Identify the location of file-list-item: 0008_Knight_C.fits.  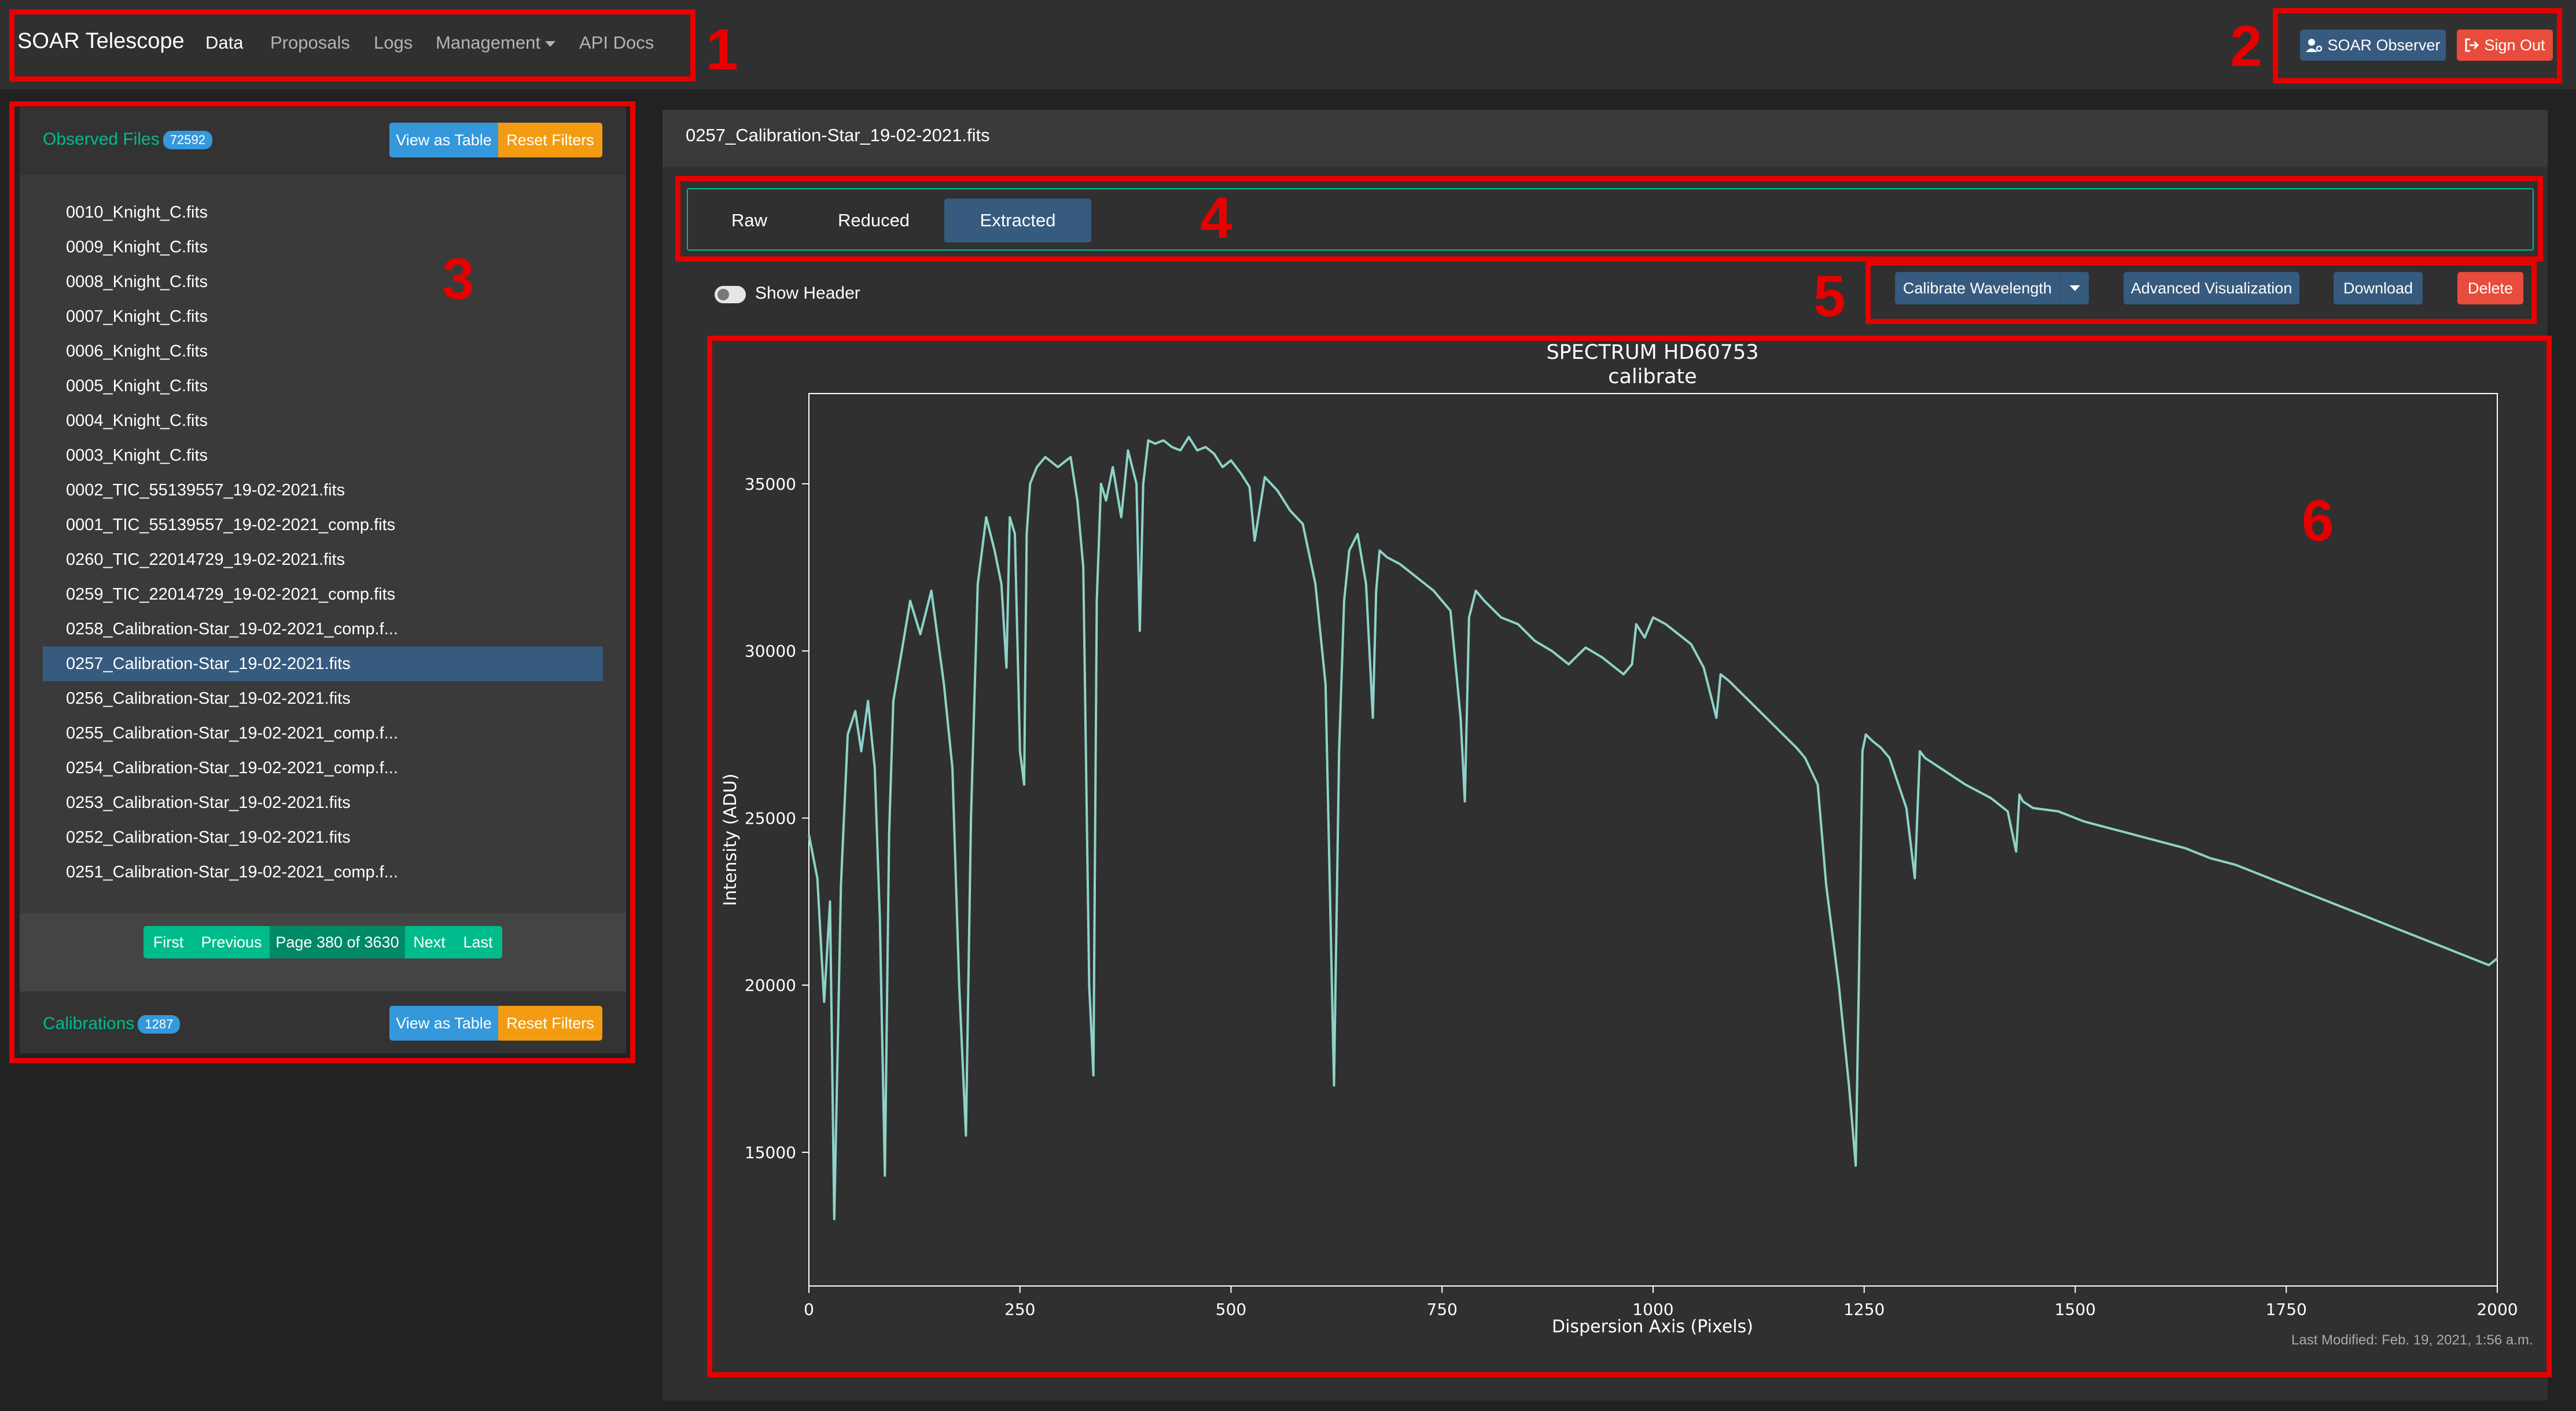
(137, 282).